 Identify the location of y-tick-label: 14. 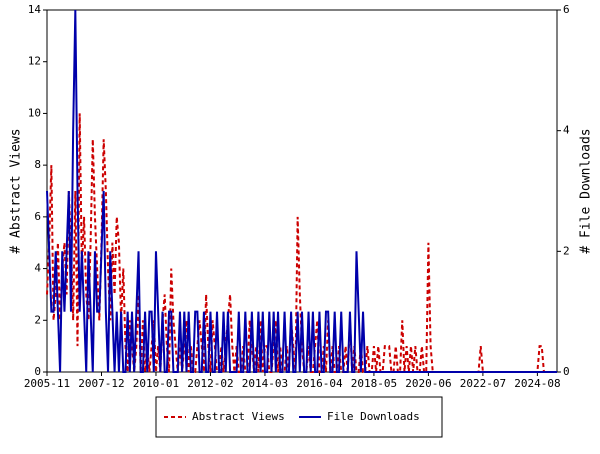
(35, 9).